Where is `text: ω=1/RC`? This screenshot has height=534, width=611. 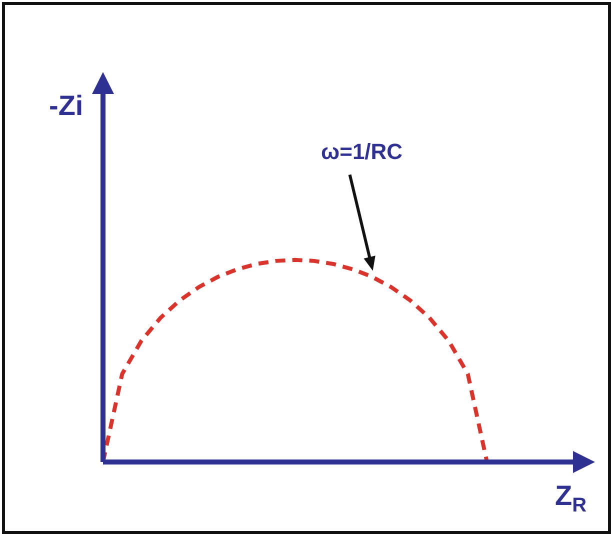 text: ω=1/RC is located at coordinates (362, 151).